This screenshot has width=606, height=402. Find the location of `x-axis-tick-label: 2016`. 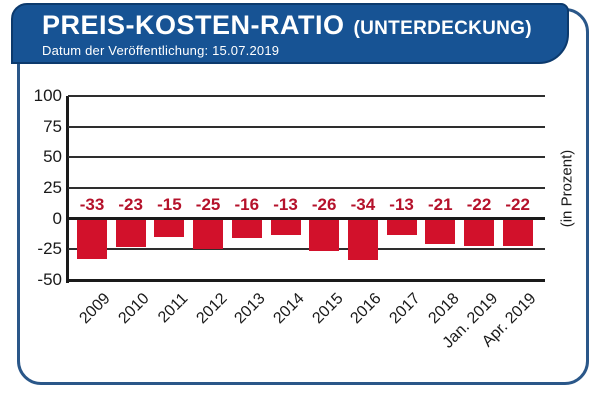

x-axis-tick-label: 2016 is located at coordinates (366, 309).